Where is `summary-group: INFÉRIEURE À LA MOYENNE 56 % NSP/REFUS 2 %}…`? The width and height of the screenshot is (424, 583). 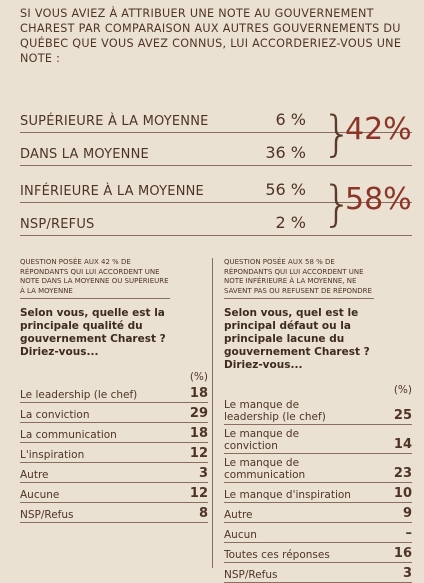
summary-group: INFÉRIEURE À LA MOYENNE 56 % NSP/REFUS 2 %}… is located at coordinates (216, 203).